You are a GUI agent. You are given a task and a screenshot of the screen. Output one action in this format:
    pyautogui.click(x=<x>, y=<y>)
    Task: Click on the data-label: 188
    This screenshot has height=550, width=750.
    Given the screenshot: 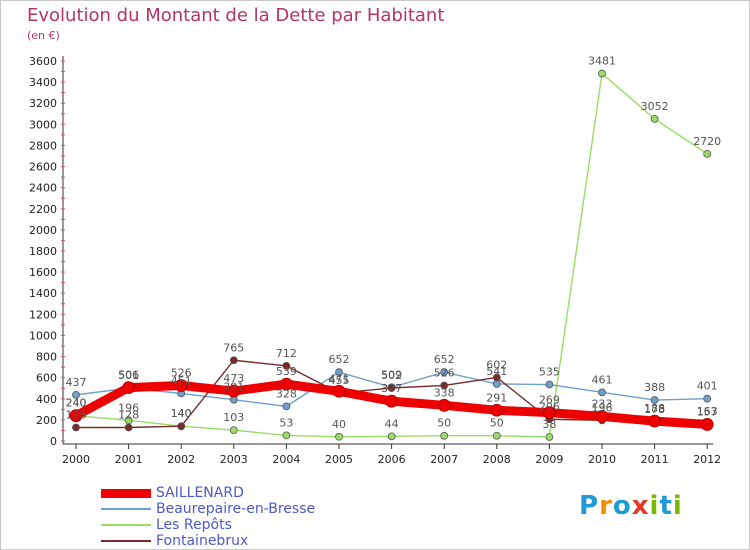 What is the action you would take?
    pyautogui.click(x=654, y=408)
    